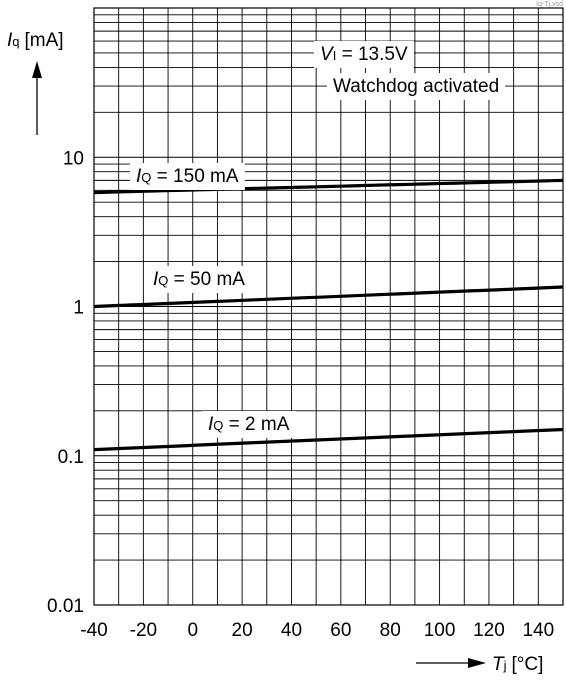 This screenshot has height=681, width=566. What do you see at coordinates (489, 630) in the screenshot?
I see `x-tick-label: 120` at bounding box center [489, 630].